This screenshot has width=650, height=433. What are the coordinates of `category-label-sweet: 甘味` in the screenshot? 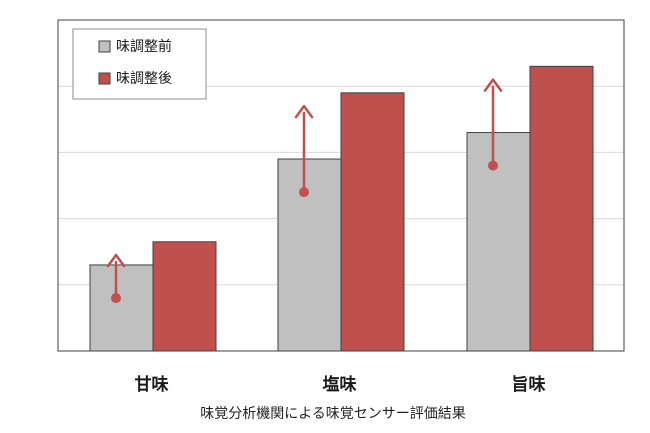 It's located at (152, 384).